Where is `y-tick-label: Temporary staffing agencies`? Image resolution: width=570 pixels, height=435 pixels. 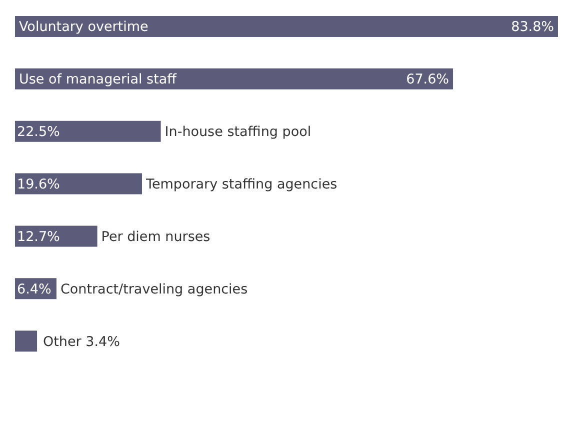
y-tick-label: Temporary staffing agencies is located at coordinates (241, 184).